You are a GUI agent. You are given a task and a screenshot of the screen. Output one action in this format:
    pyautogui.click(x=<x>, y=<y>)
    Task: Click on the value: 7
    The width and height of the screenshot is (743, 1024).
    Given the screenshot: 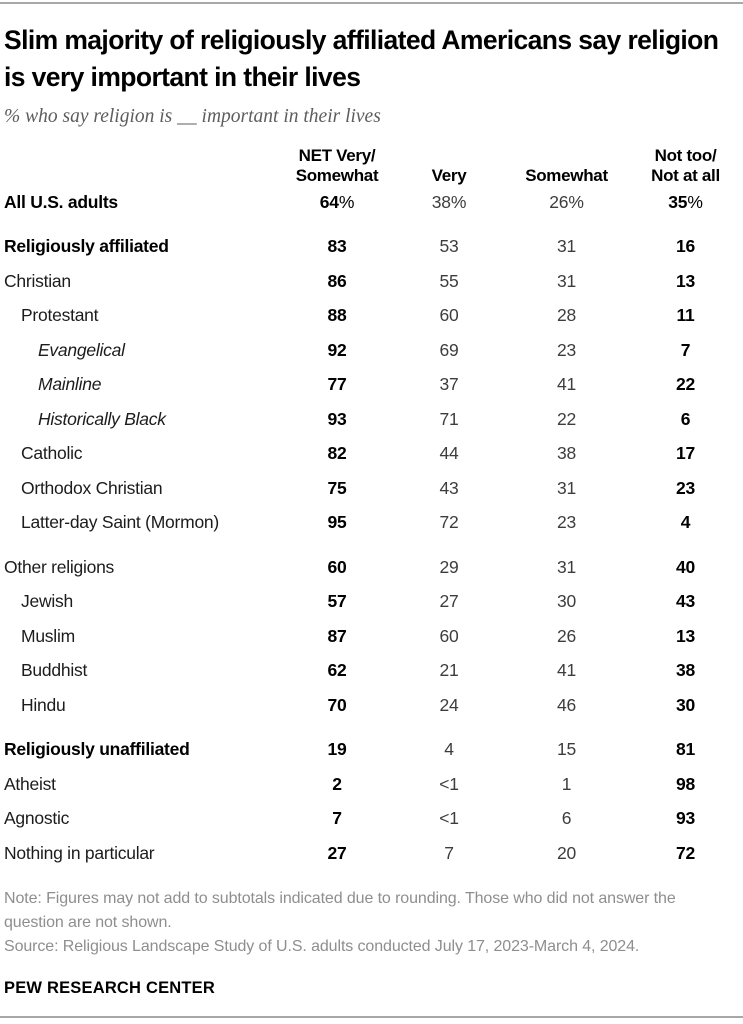 What is the action you would take?
    pyautogui.click(x=337, y=818)
    